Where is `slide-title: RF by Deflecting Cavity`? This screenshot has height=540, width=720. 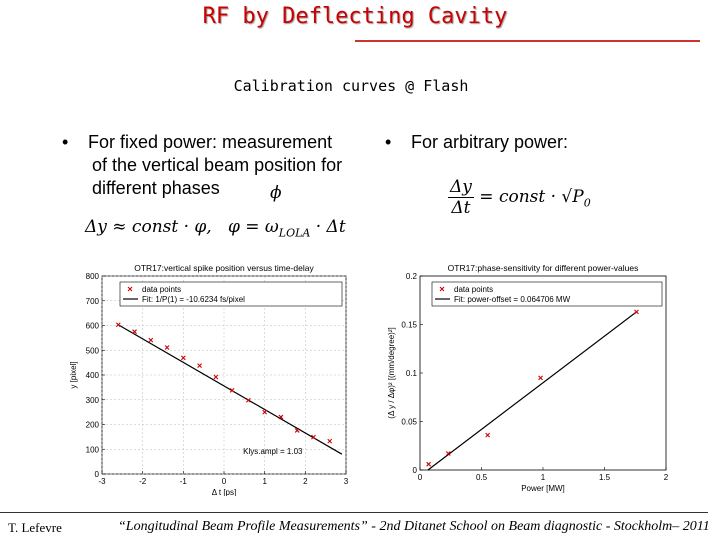
slide-title: RF by Deflecting Cavity is located at coordinates (355, 16).